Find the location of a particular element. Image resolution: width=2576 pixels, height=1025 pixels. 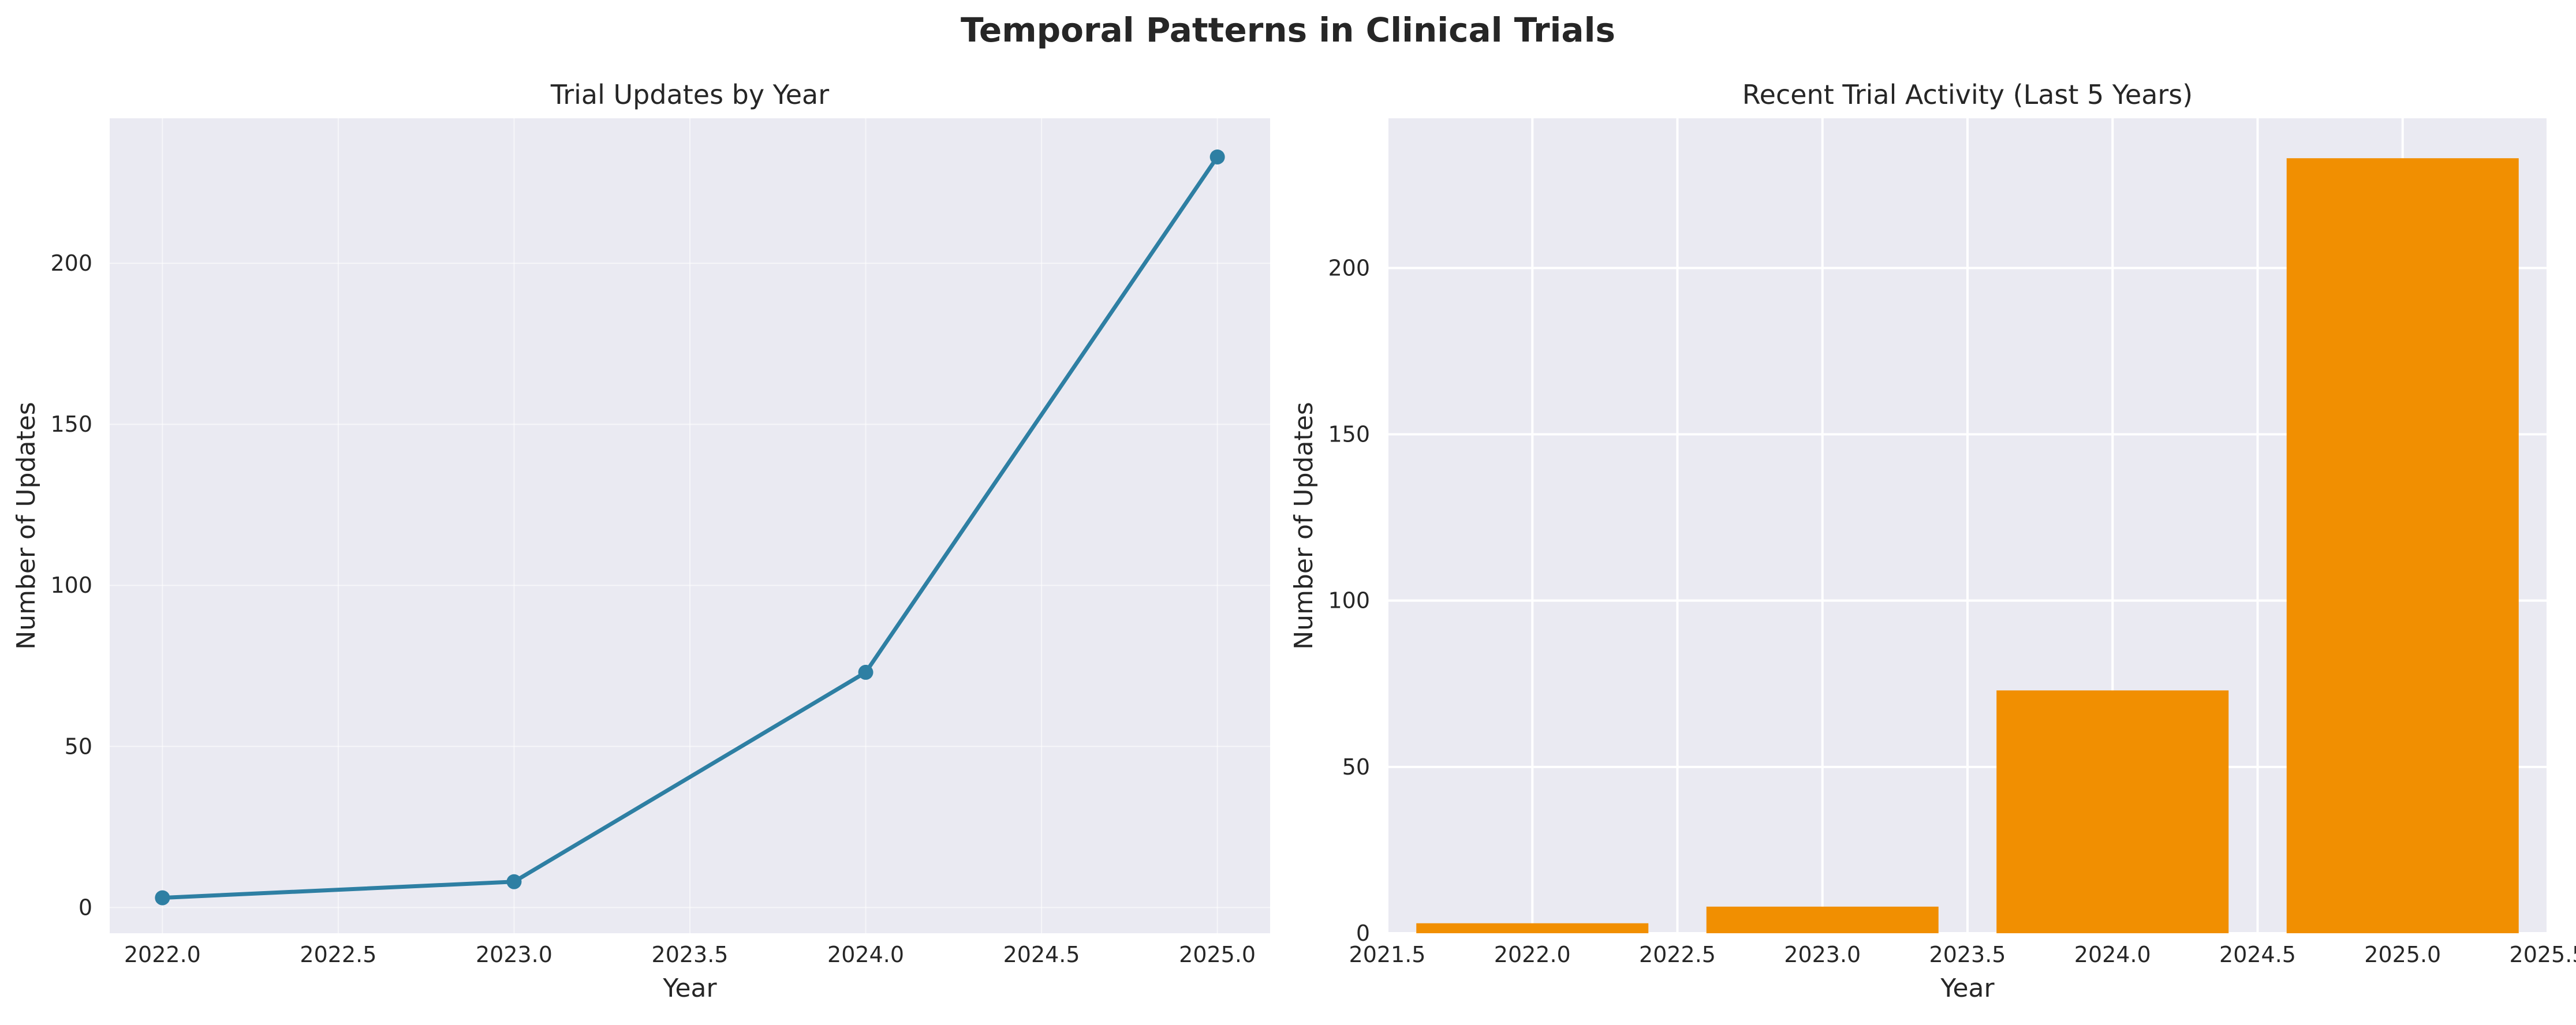

bar-chart-x-axis-label: Year is located at coordinates (1967, 988).